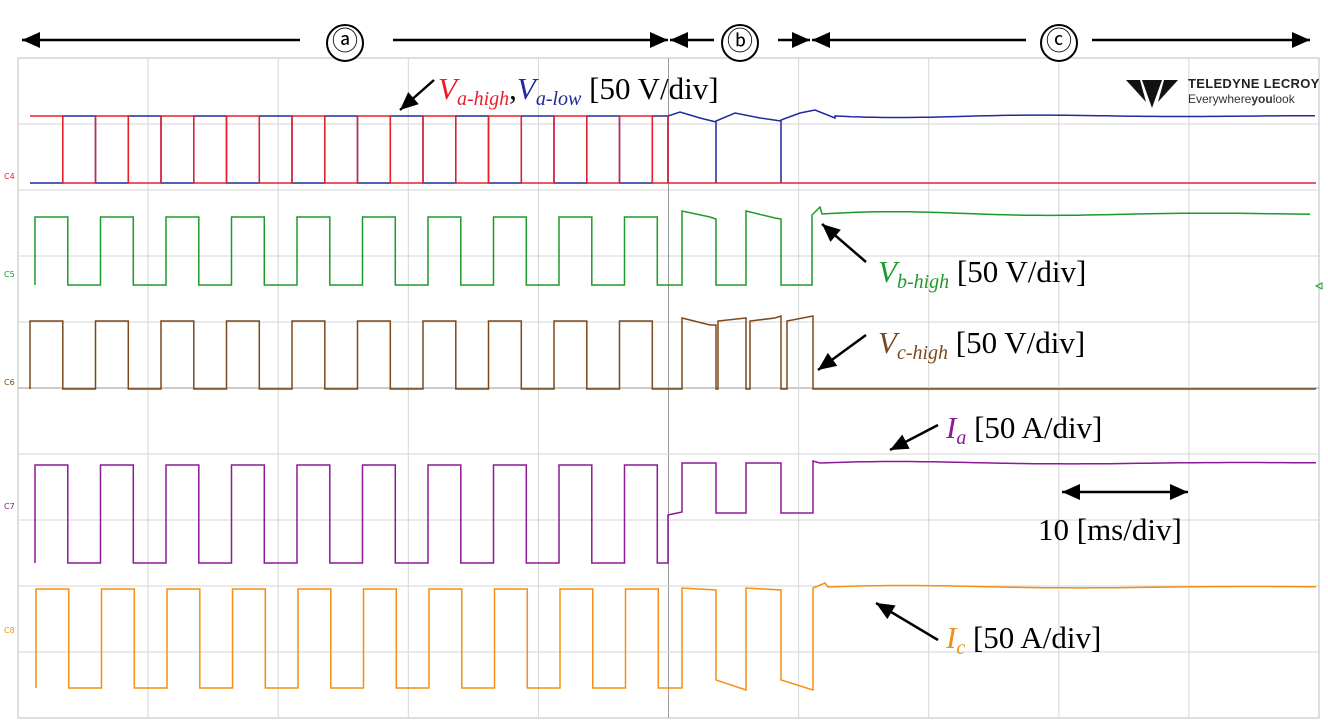 This screenshot has height=720, width=1328. What do you see at coordinates (447, 88) in the screenshot?
I see `va-high-symbol: V` at bounding box center [447, 88].